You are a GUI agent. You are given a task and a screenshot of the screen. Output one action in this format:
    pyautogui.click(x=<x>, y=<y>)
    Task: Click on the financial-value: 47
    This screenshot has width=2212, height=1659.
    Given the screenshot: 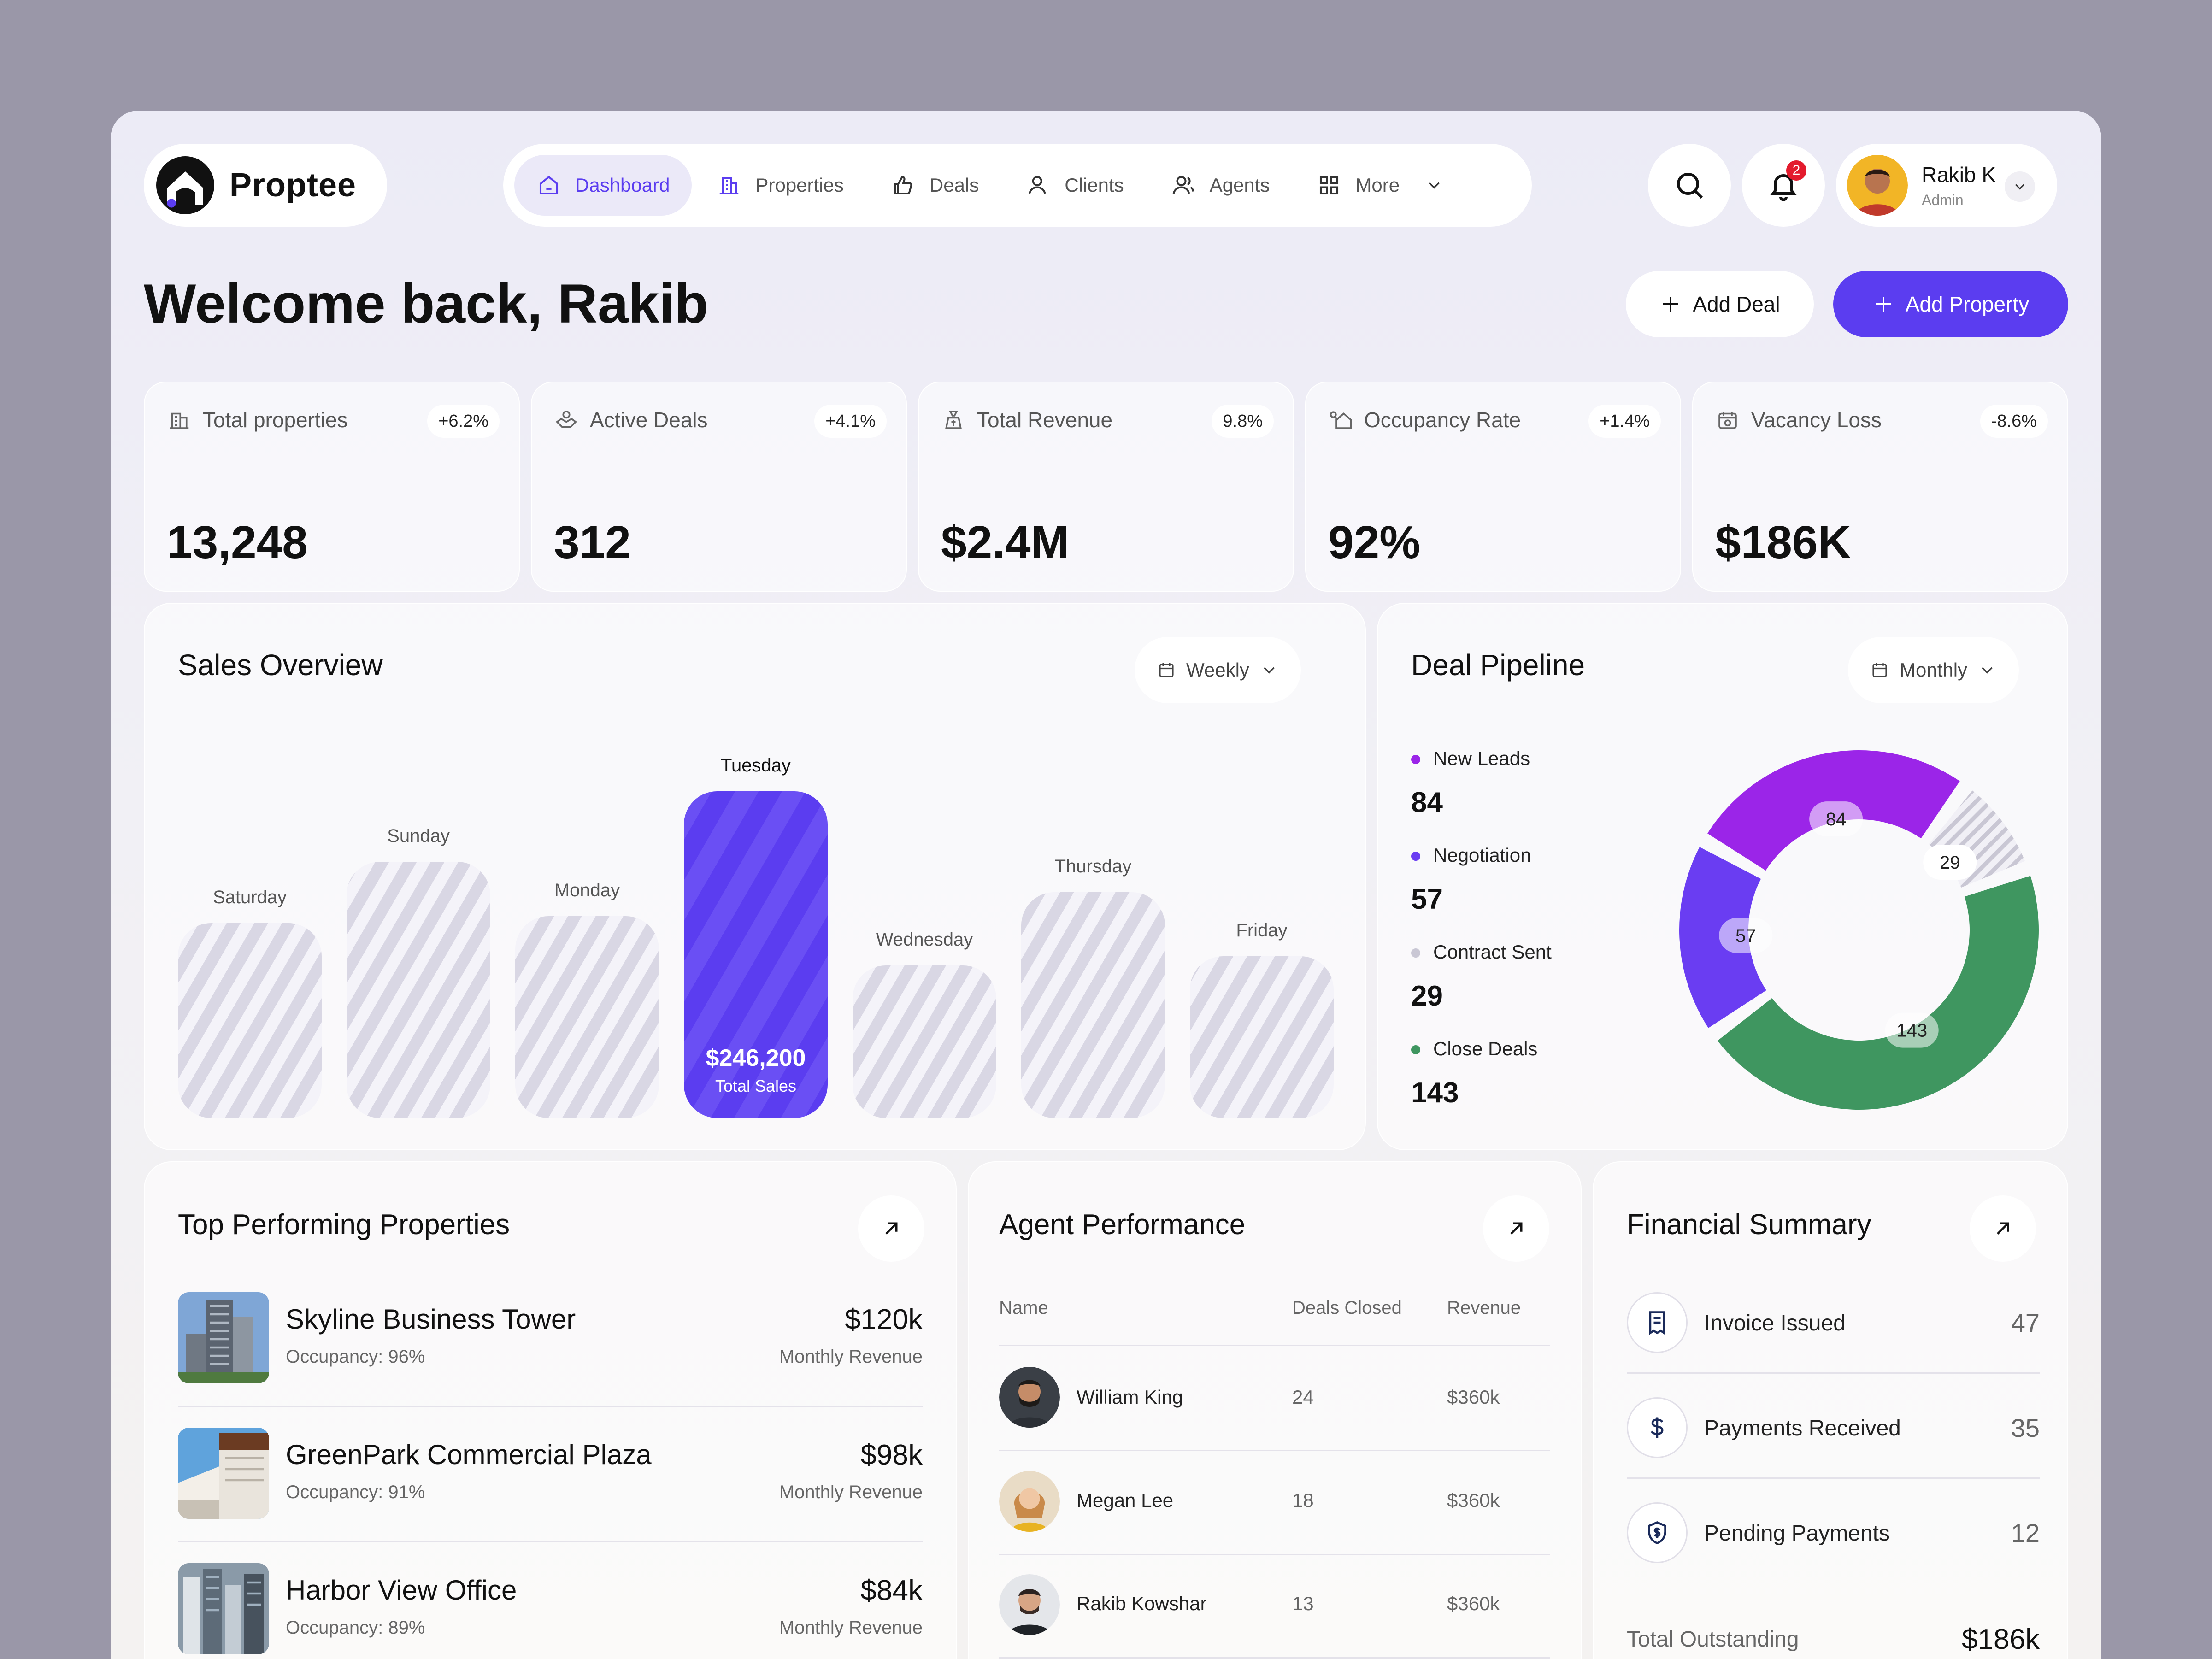 What is the action you would take?
    pyautogui.click(x=2025, y=1322)
    